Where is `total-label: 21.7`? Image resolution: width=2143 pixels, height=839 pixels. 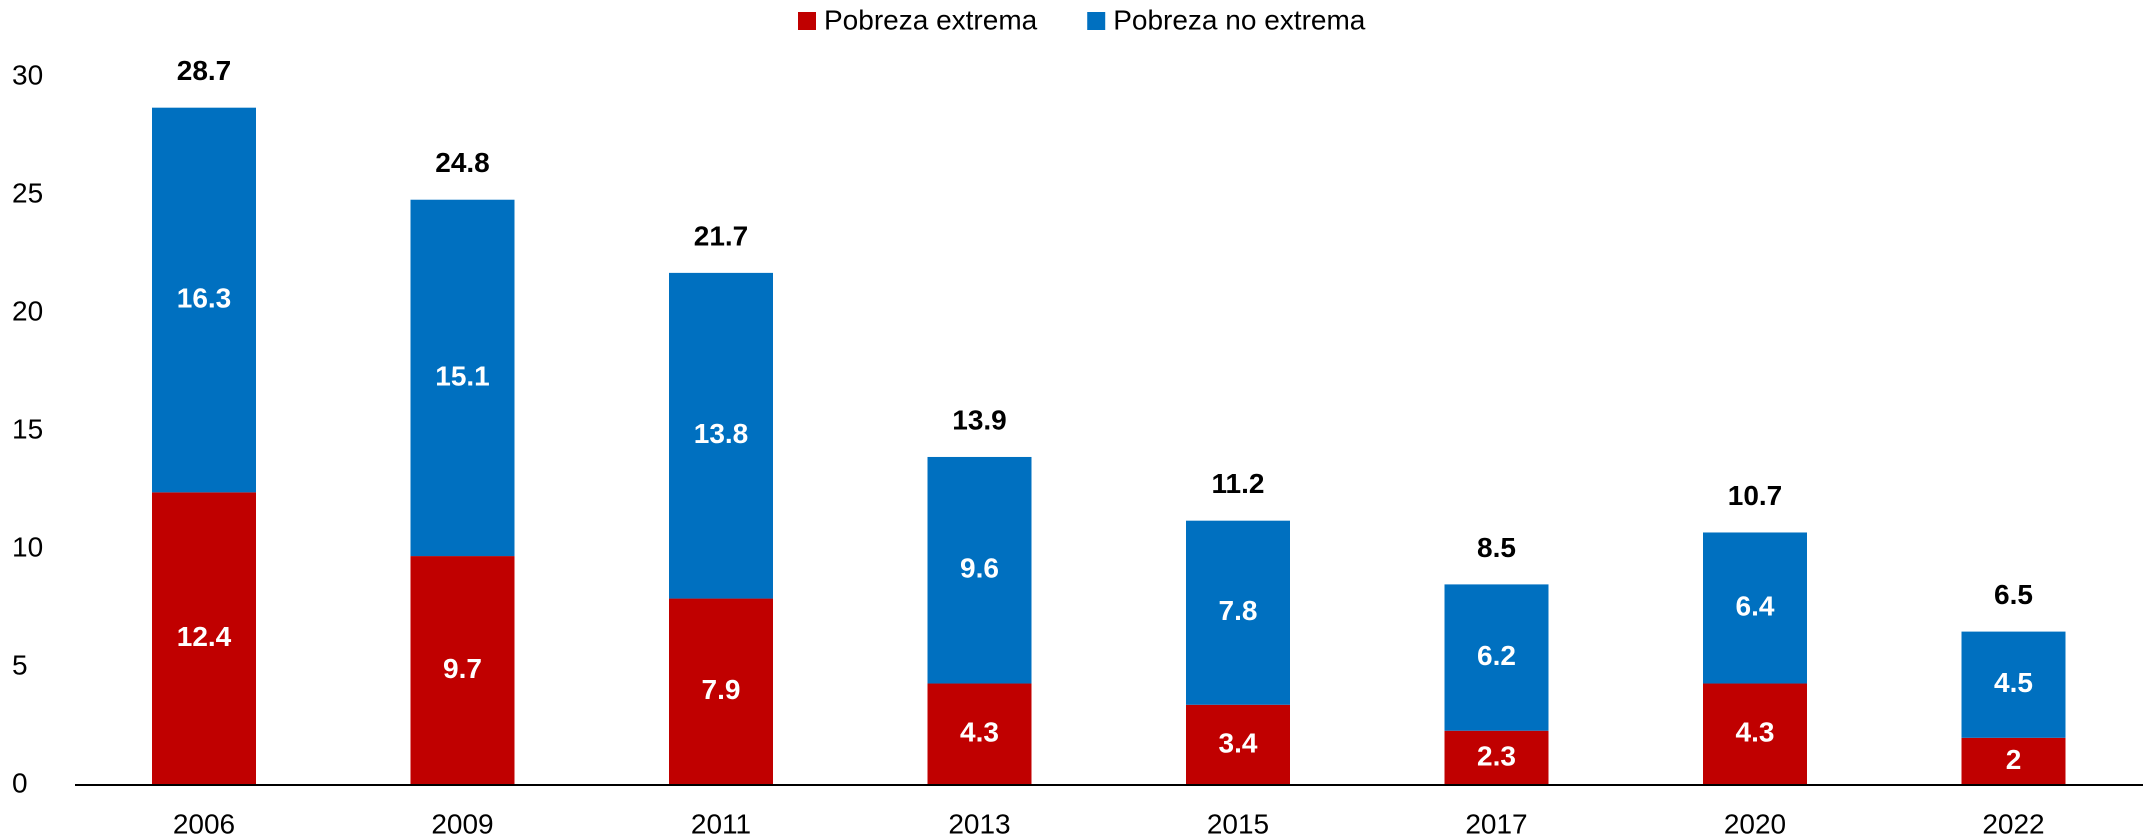
total-label: 21.7 is located at coordinates (721, 235).